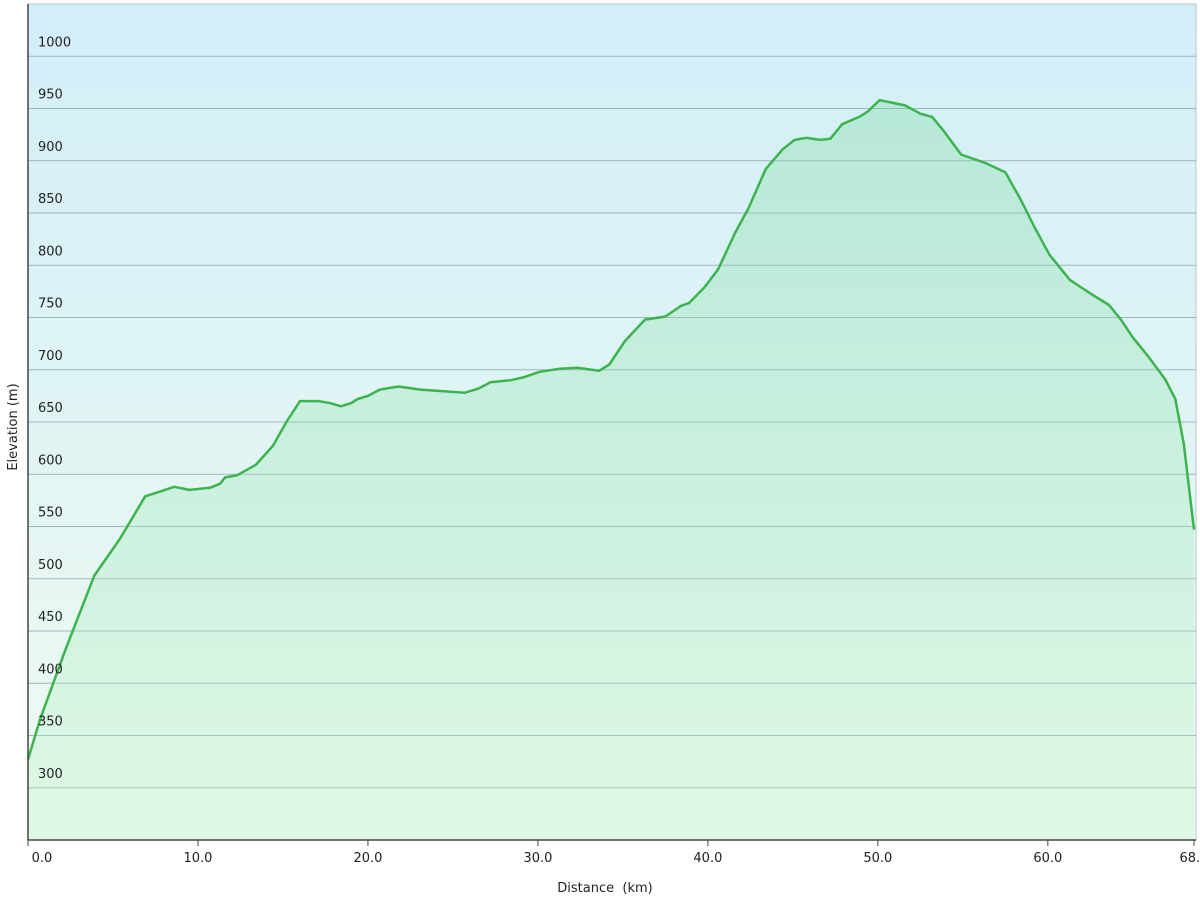 The image size is (1200, 904). Describe the element at coordinates (877, 858) in the screenshot. I see `x-tick-label: 50.0` at that location.